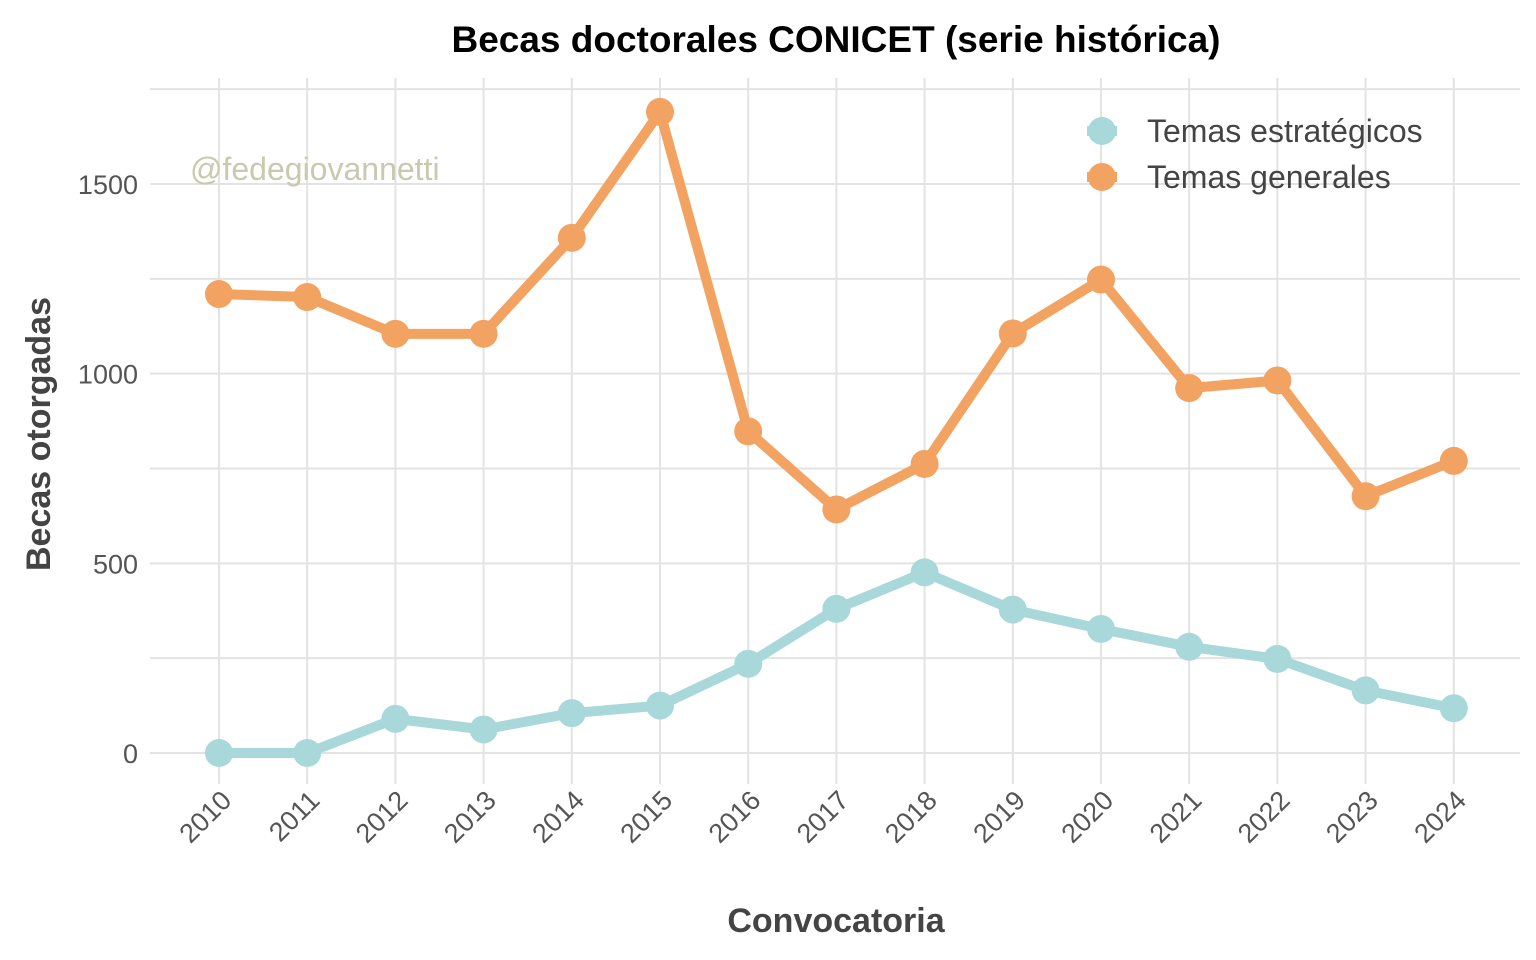 The height and width of the screenshot is (960, 1536). I want to click on y-tick-label: 500, so click(115, 564).